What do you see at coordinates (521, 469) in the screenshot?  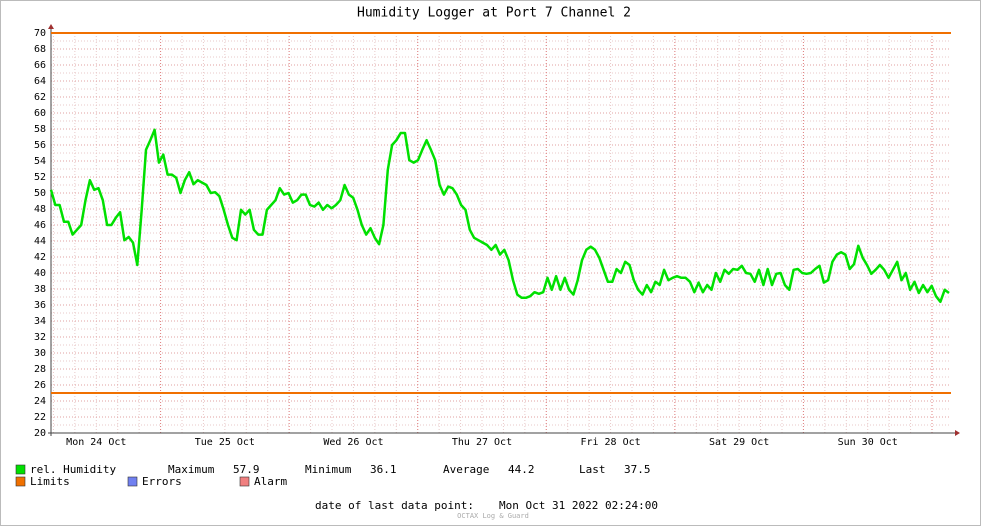 I see `stat-value: 44.2` at bounding box center [521, 469].